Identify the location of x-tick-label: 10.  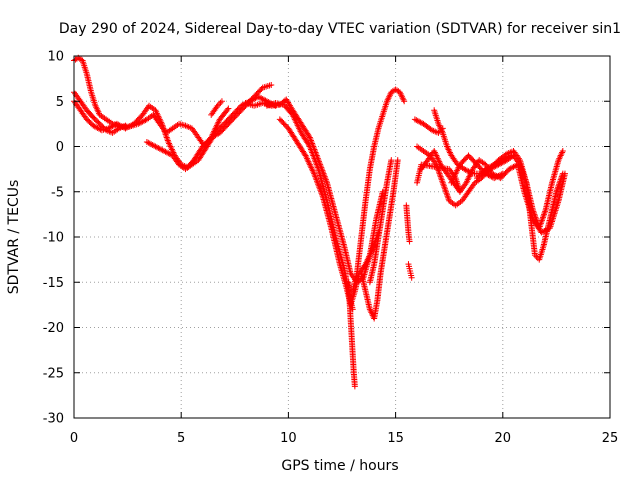
(288, 438).